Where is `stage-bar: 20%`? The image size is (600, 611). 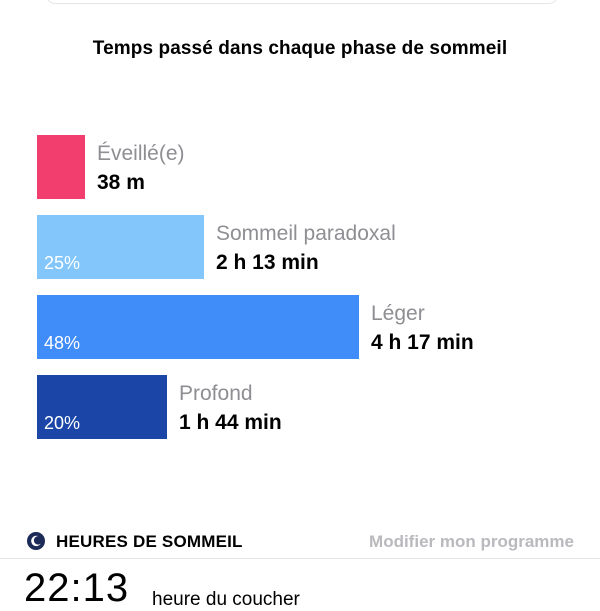 stage-bar: 20% is located at coordinates (102, 407).